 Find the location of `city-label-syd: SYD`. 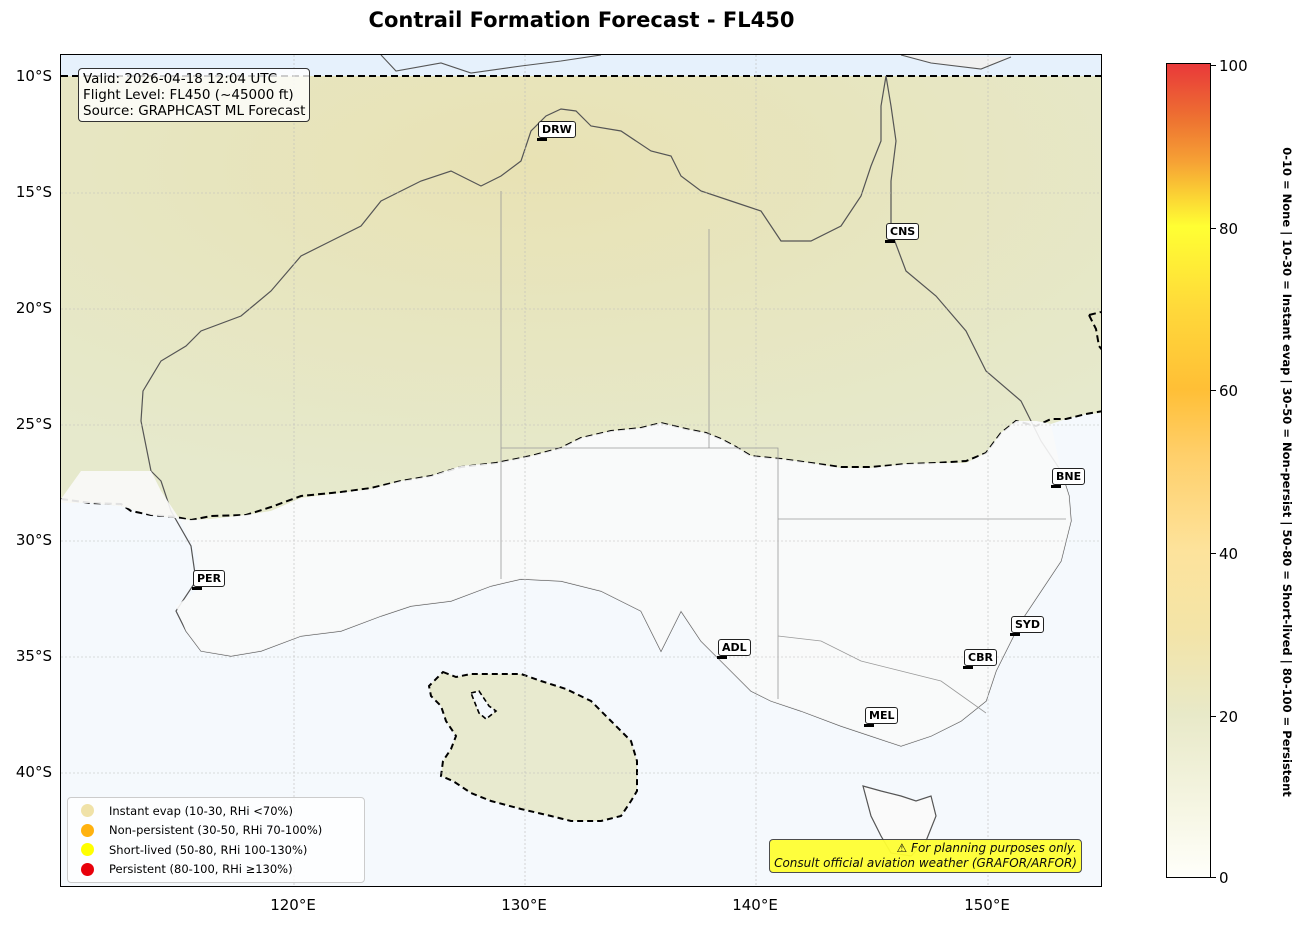

city-label-syd: SYD is located at coordinates (1028, 624).